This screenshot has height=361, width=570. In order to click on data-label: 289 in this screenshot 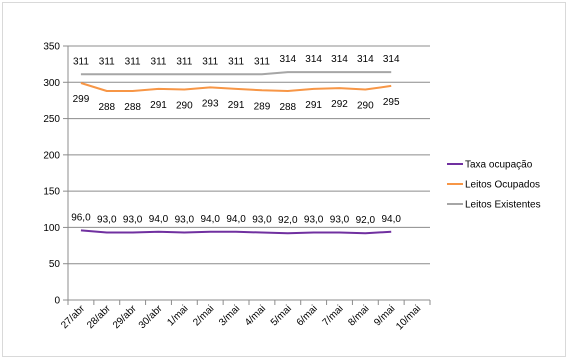, I will do `click(262, 106)`.